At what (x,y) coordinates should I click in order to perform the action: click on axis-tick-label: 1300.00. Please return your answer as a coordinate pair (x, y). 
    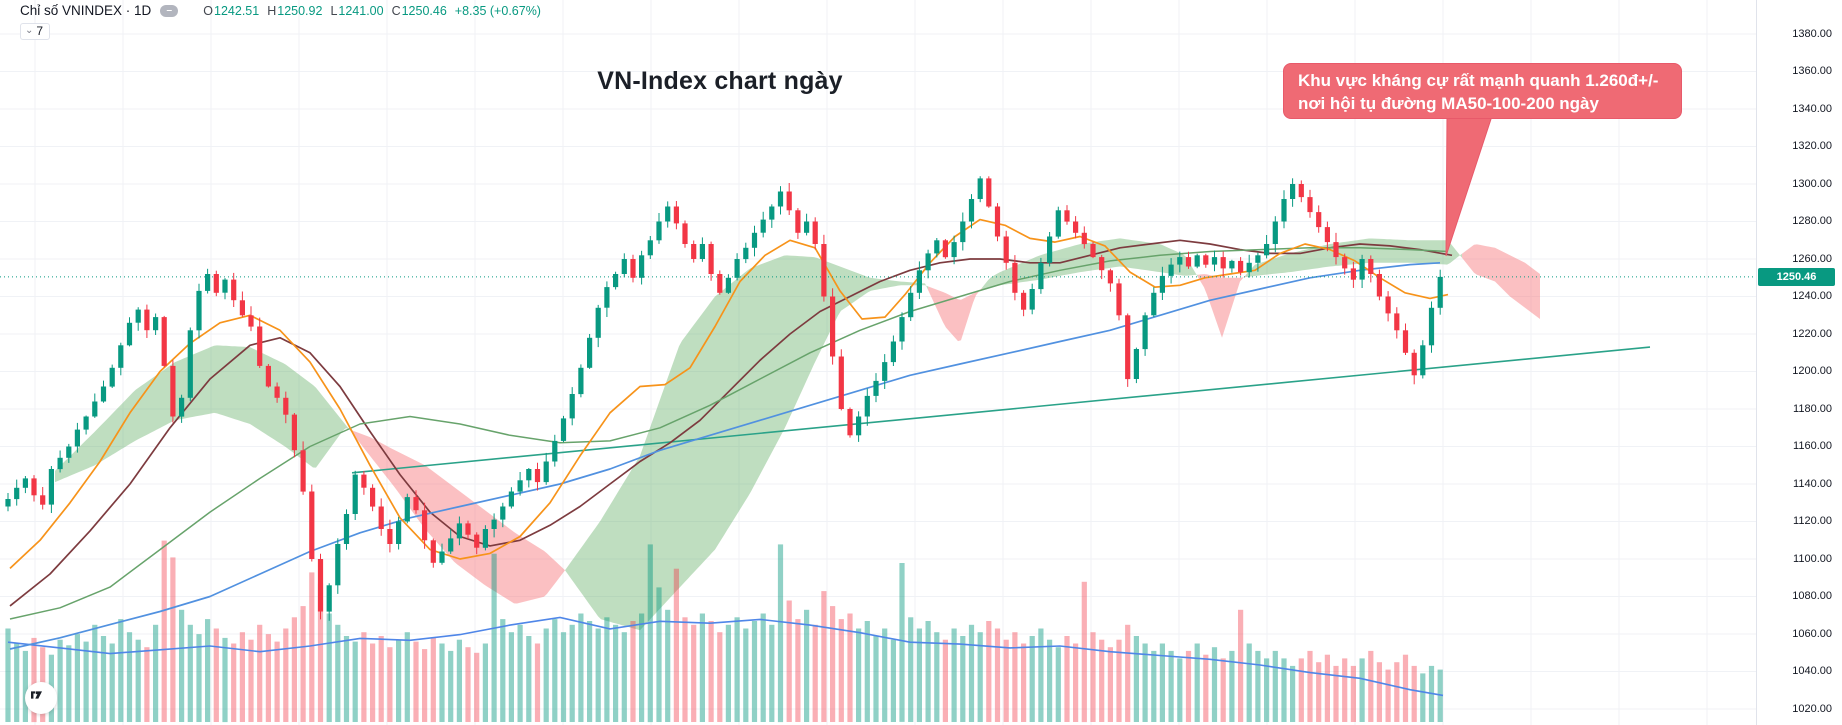
    Looking at the image, I should click on (1812, 183).